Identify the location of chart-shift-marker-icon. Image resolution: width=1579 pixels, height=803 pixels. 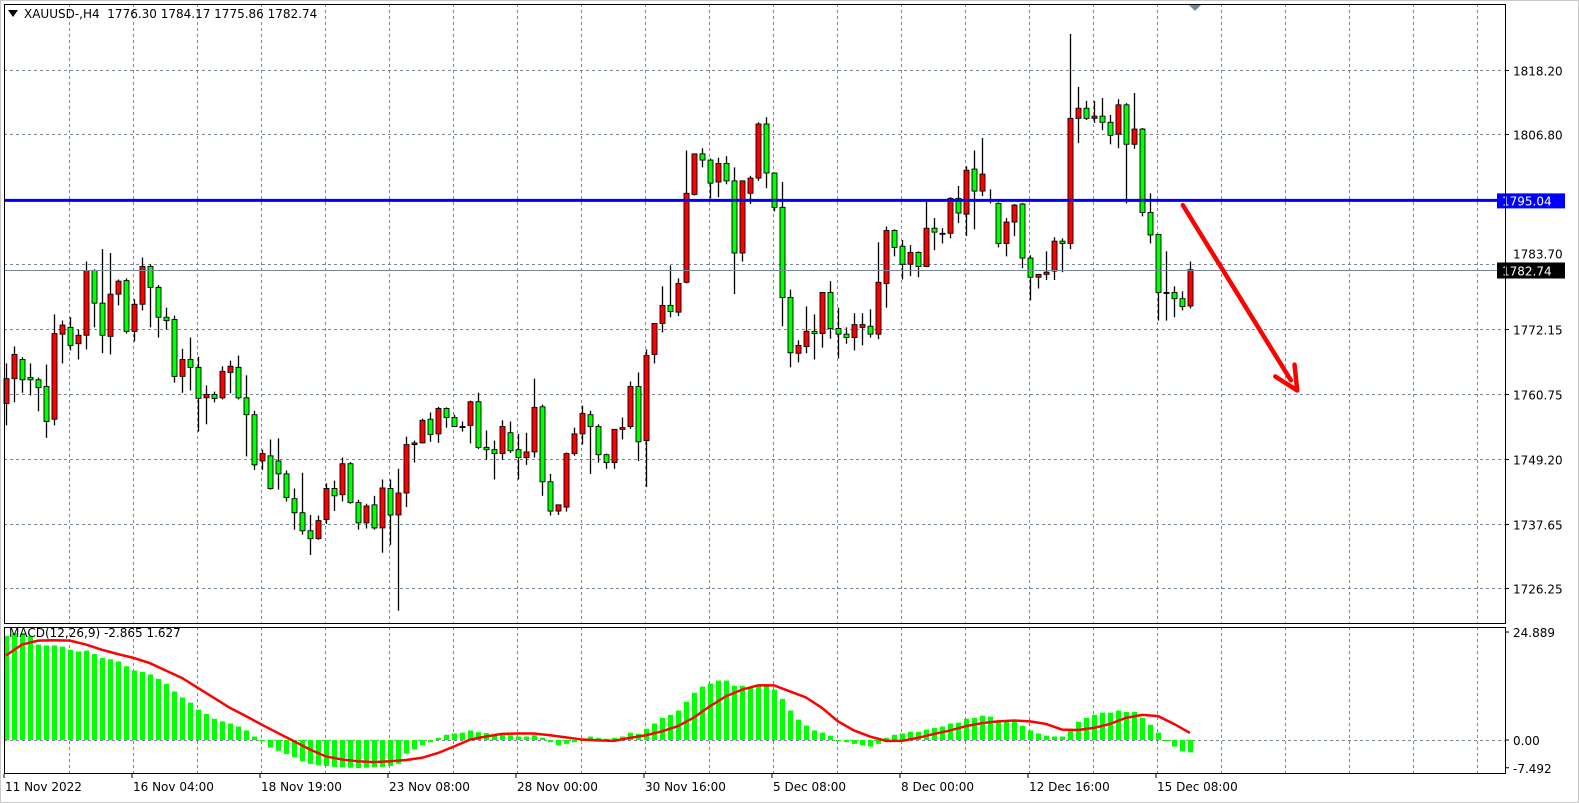
(1195, 8).